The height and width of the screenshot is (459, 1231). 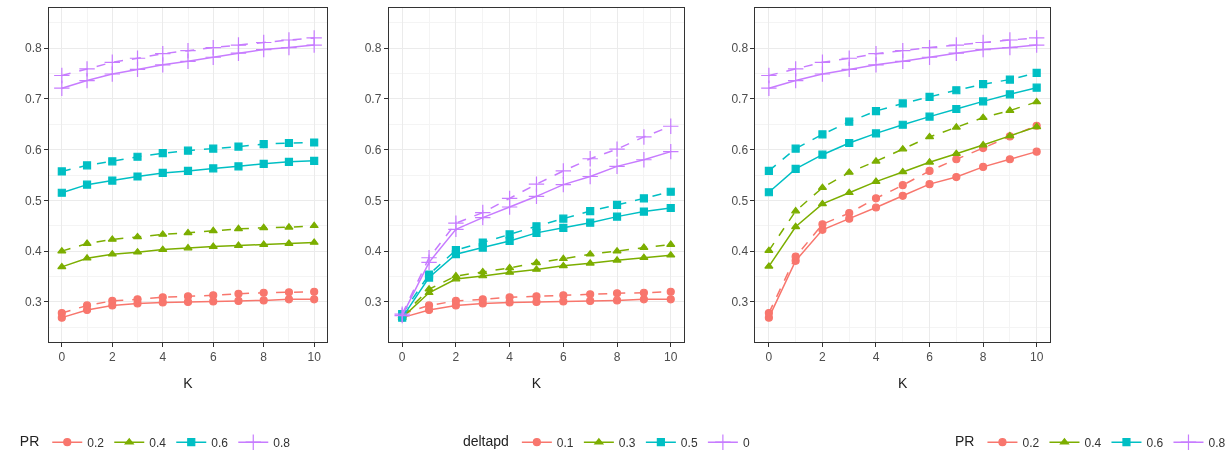 What do you see at coordinates (746, 442) in the screenshot?
I see `legend-label: 0` at bounding box center [746, 442].